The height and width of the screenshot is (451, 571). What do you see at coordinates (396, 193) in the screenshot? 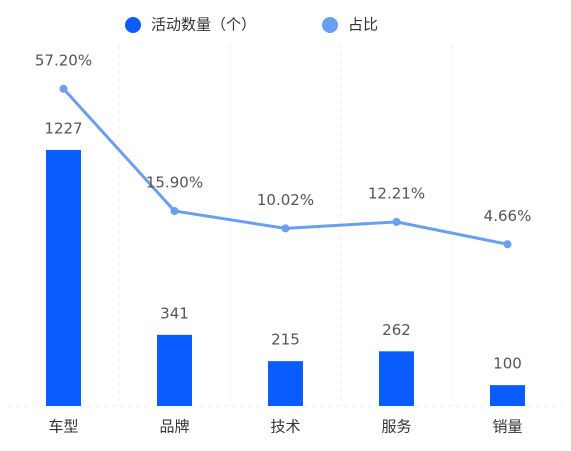
I see `point-value-label: 12.21%` at bounding box center [396, 193].